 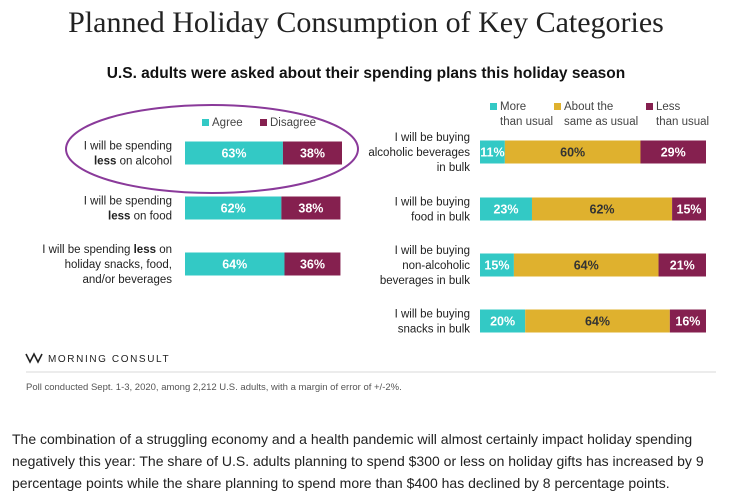 I want to click on legend-swatch-same, so click(x=557, y=106).